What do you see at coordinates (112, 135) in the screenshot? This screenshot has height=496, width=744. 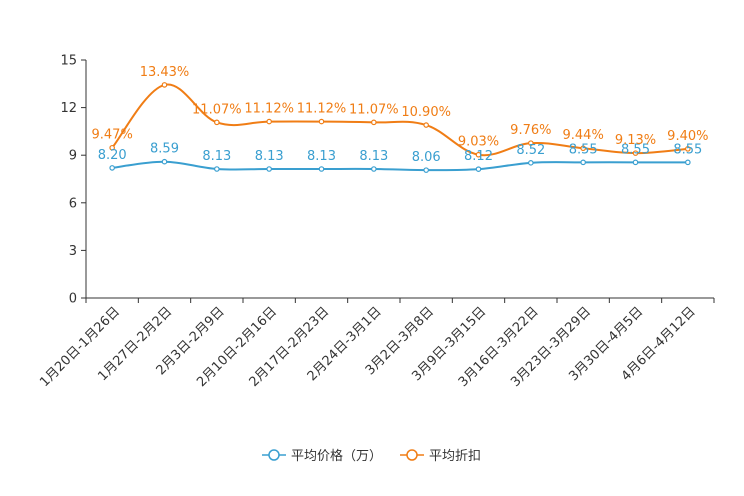 I see `data-label-1: 9.47%` at bounding box center [112, 135].